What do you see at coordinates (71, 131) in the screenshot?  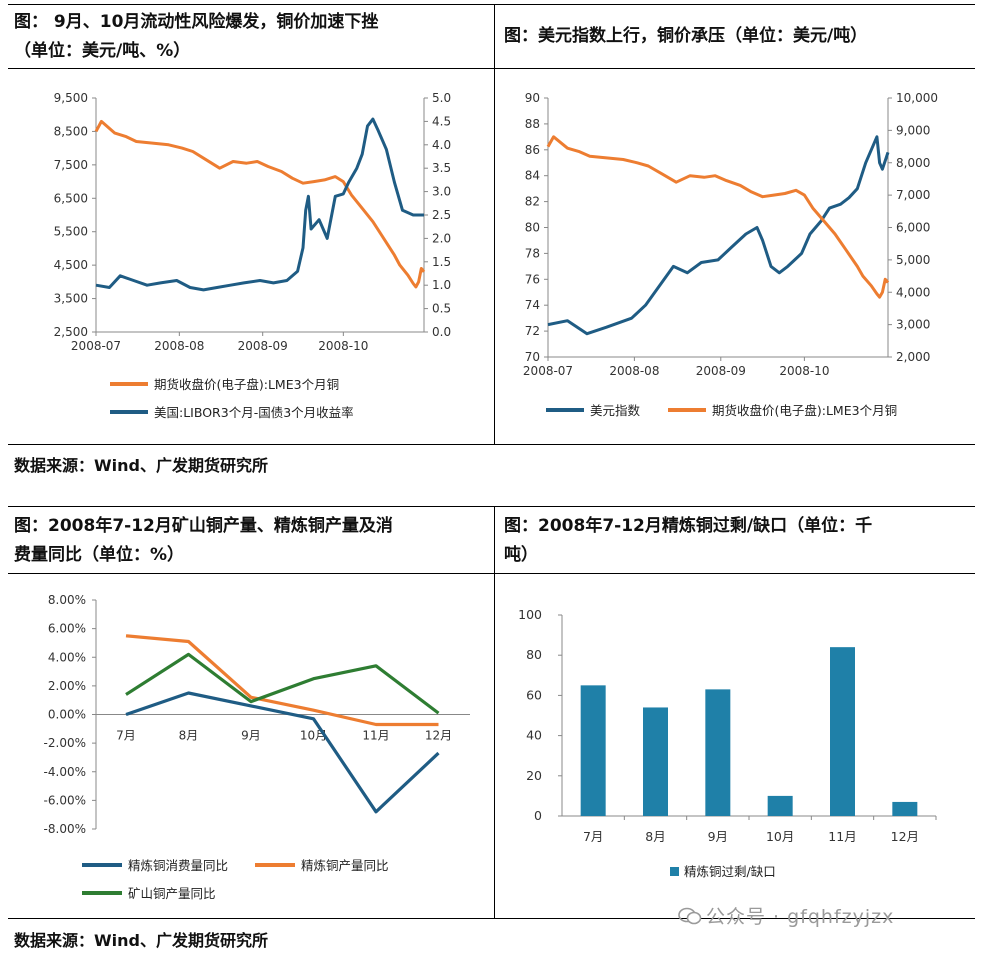 I see `chart1-y-left-tick-label: 8,500` at bounding box center [71, 131].